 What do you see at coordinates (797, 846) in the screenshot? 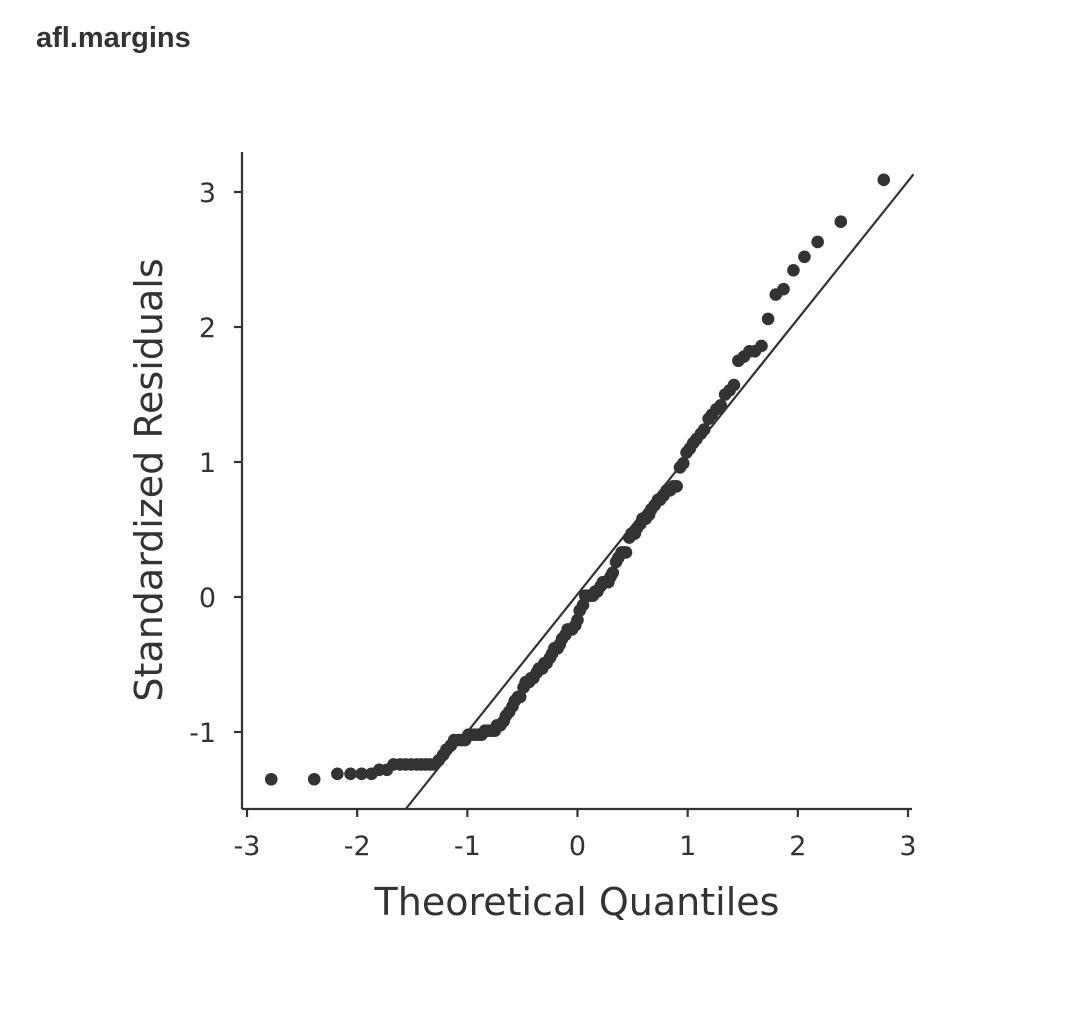
I see `x-tick-label: 2` at bounding box center [797, 846].